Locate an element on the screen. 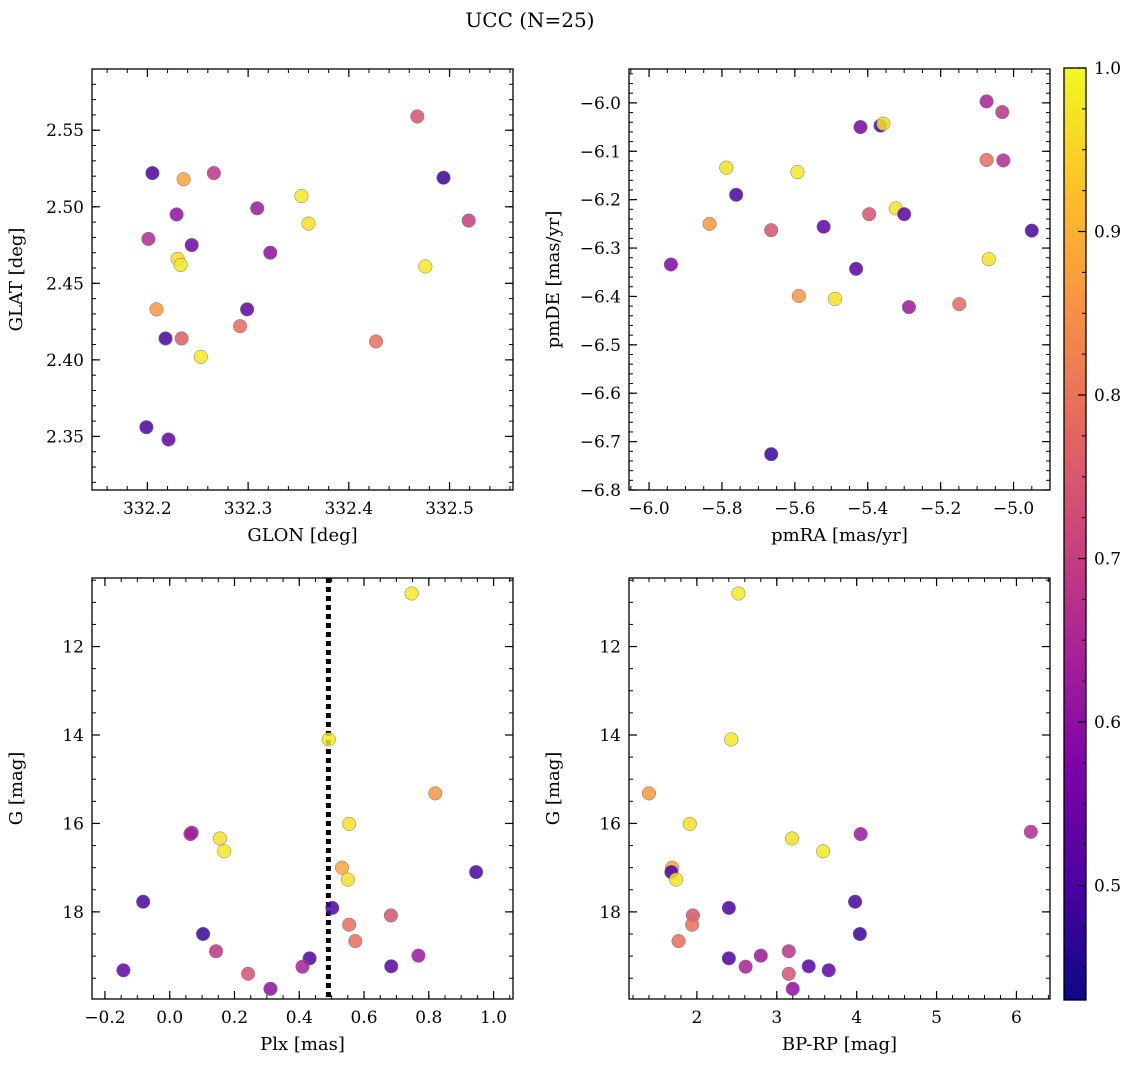 The image size is (1136, 1068). y-tick-label: 14 is located at coordinates (610, 736).